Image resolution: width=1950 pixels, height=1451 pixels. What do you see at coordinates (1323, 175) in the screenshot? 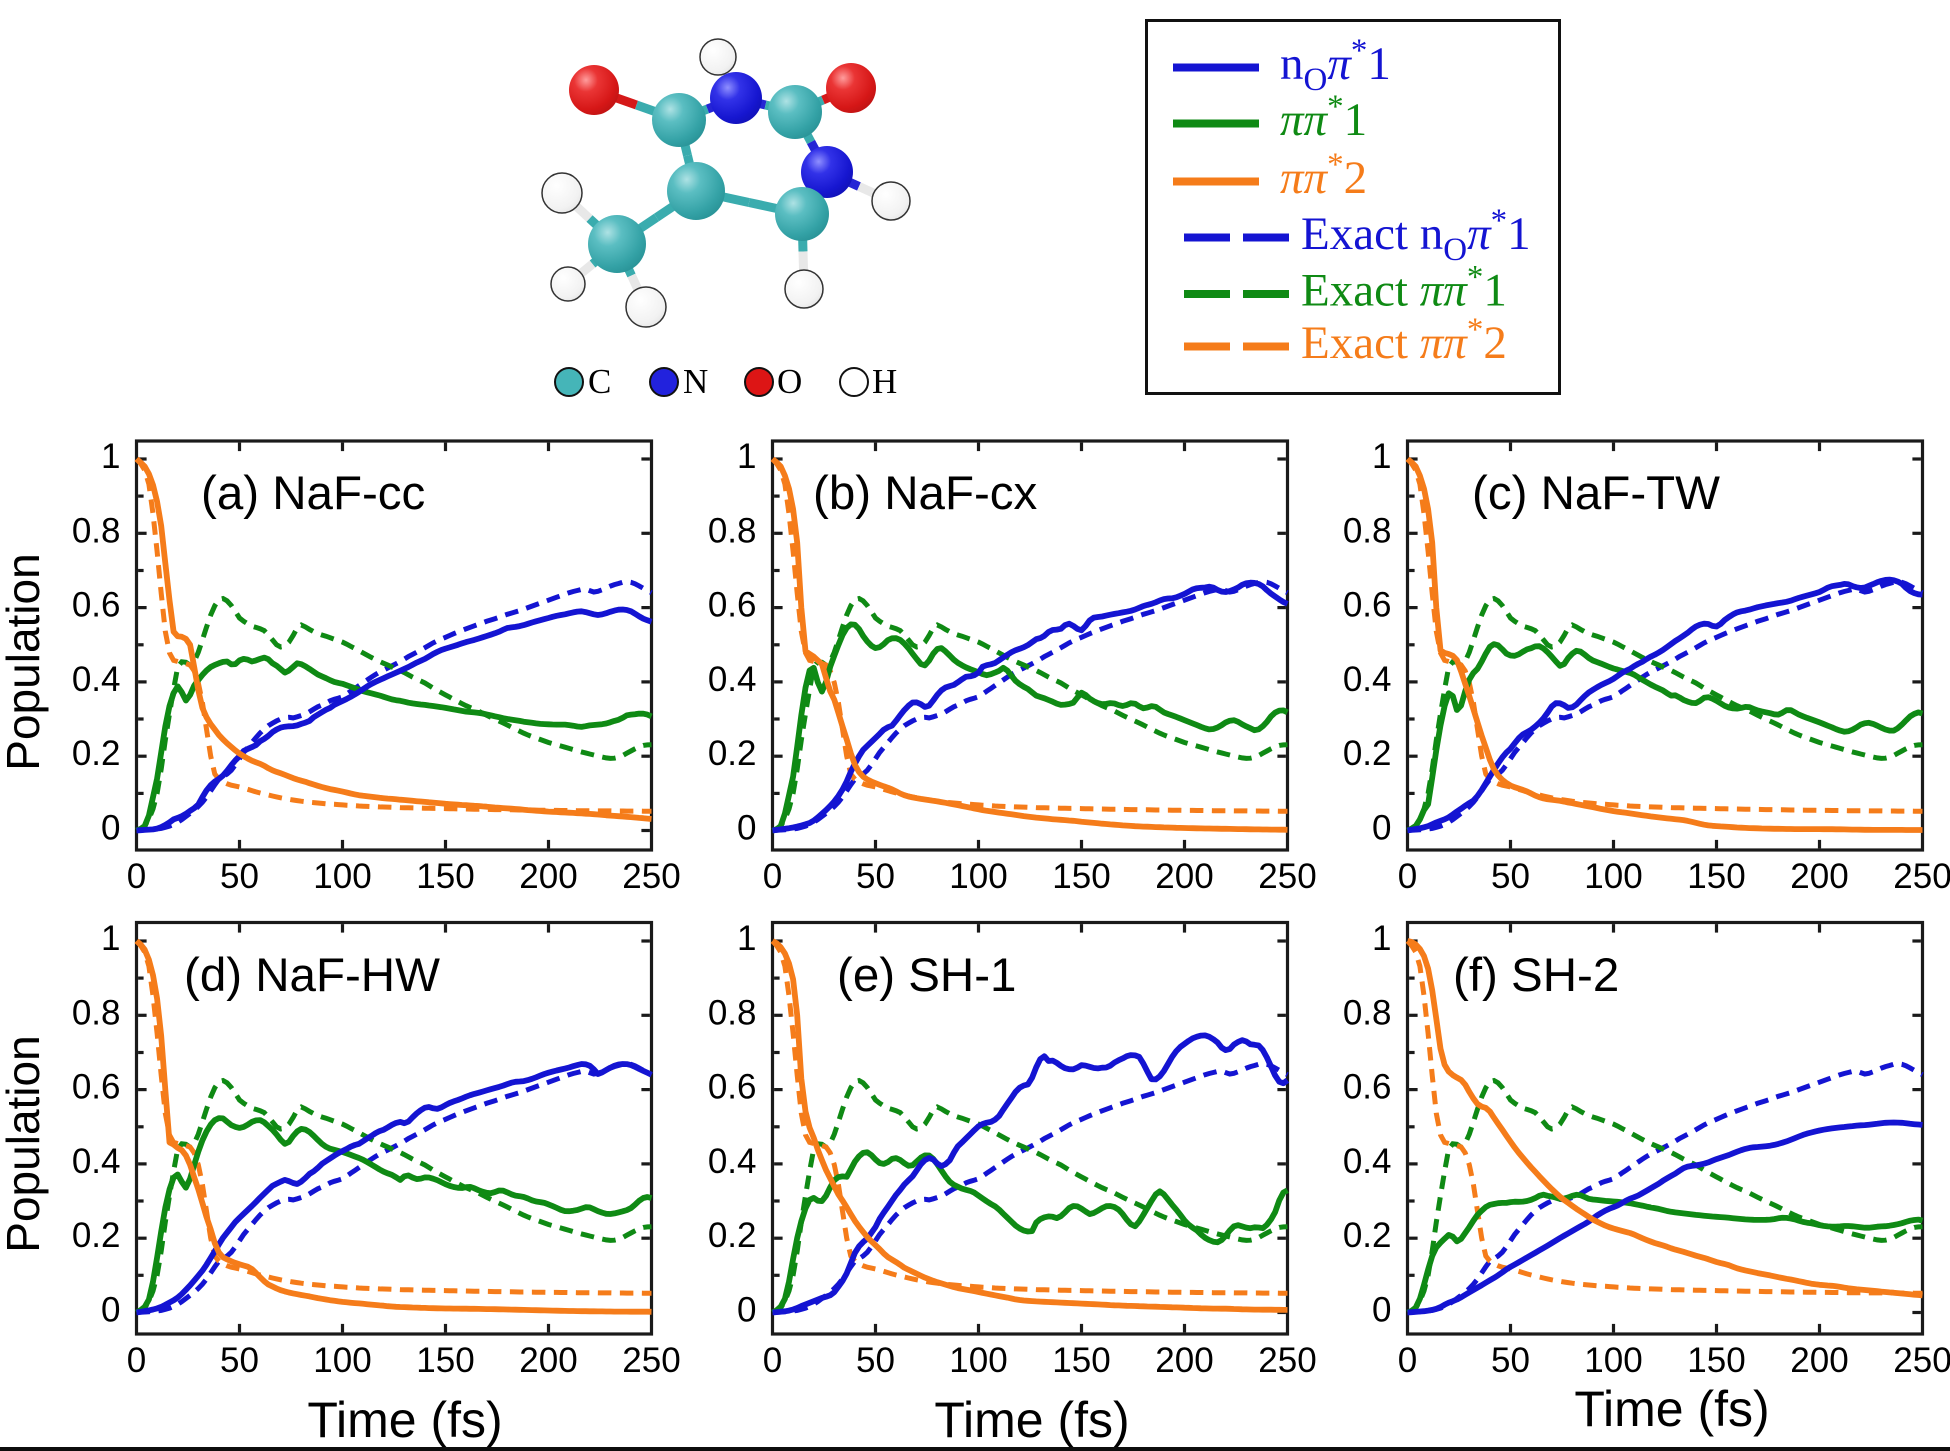
I see `svg-text: ππ*2` at bounding box center [1323, 175].